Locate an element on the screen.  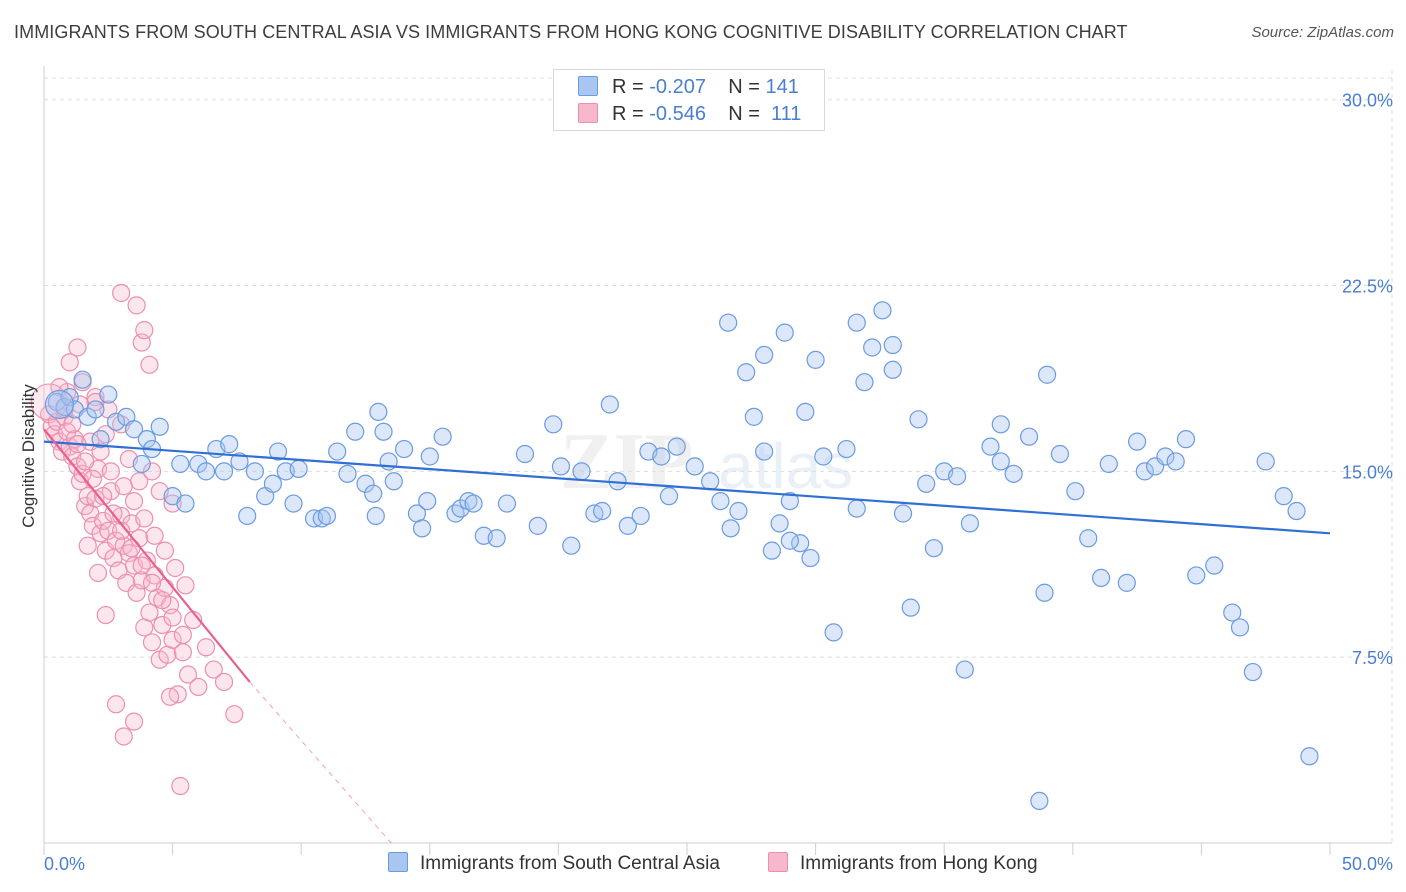
legend-r-label: R = is located at coordinates (628, 114).